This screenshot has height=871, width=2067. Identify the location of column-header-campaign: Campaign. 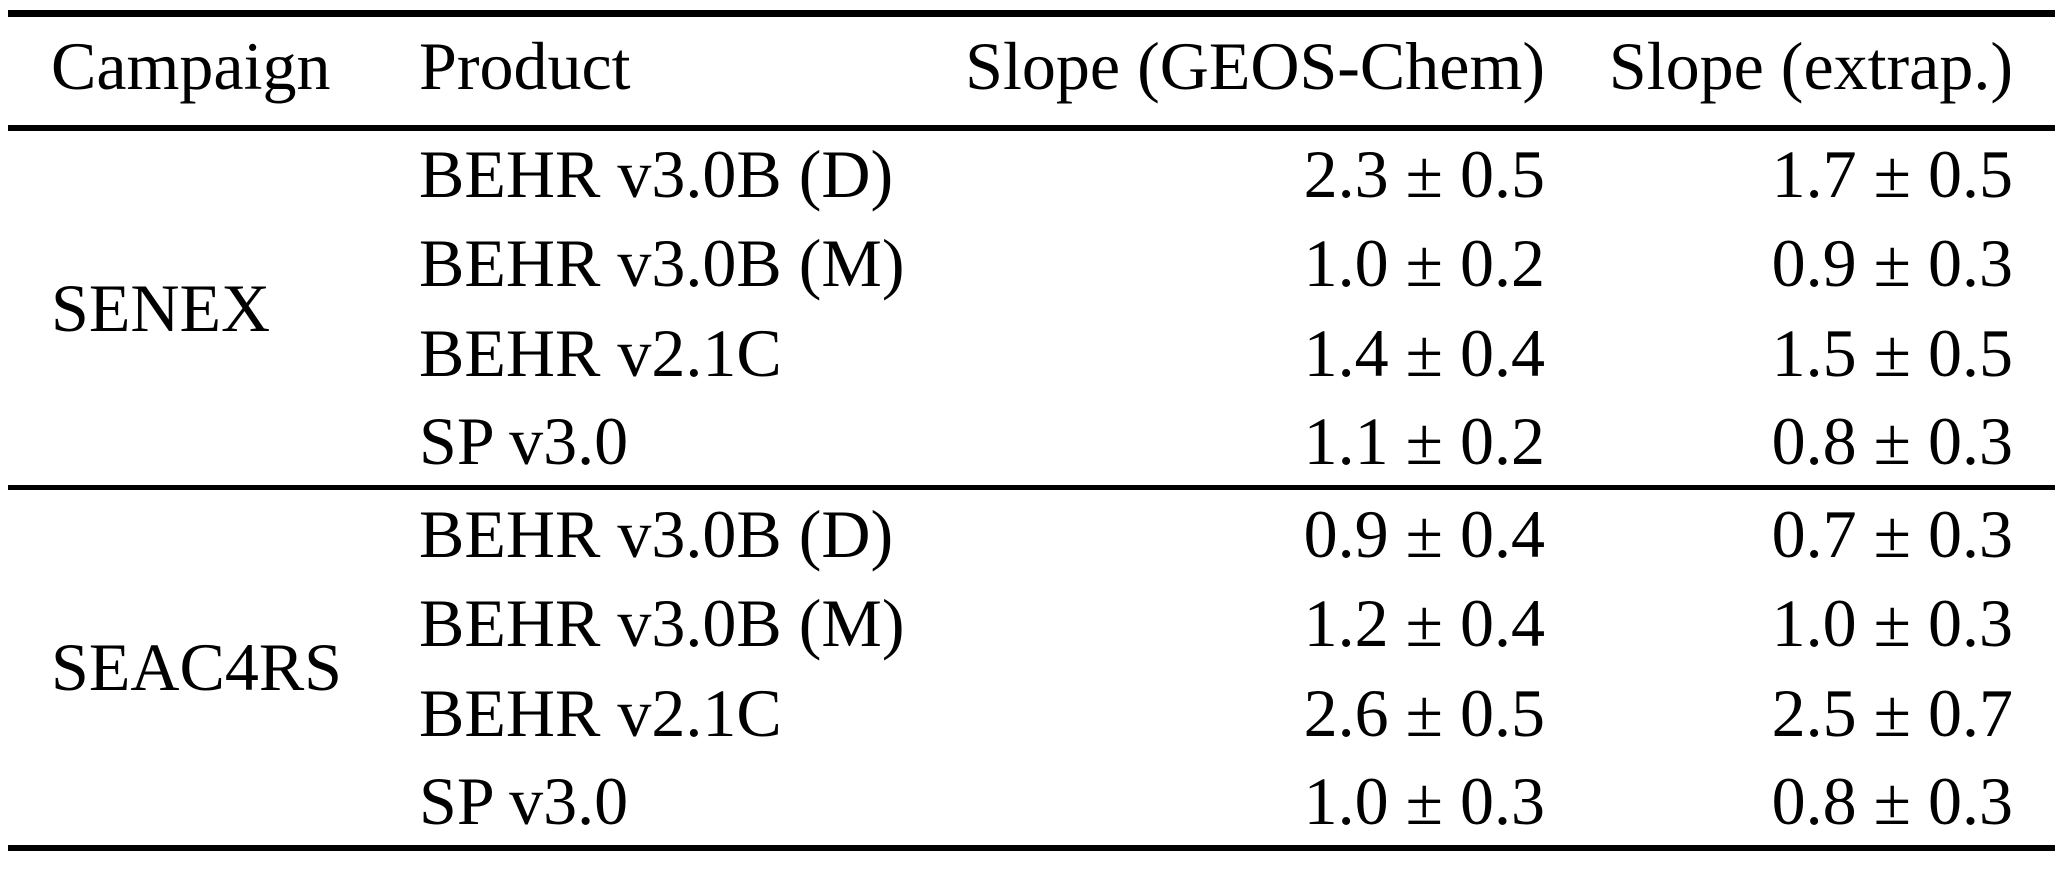
(191, 65).